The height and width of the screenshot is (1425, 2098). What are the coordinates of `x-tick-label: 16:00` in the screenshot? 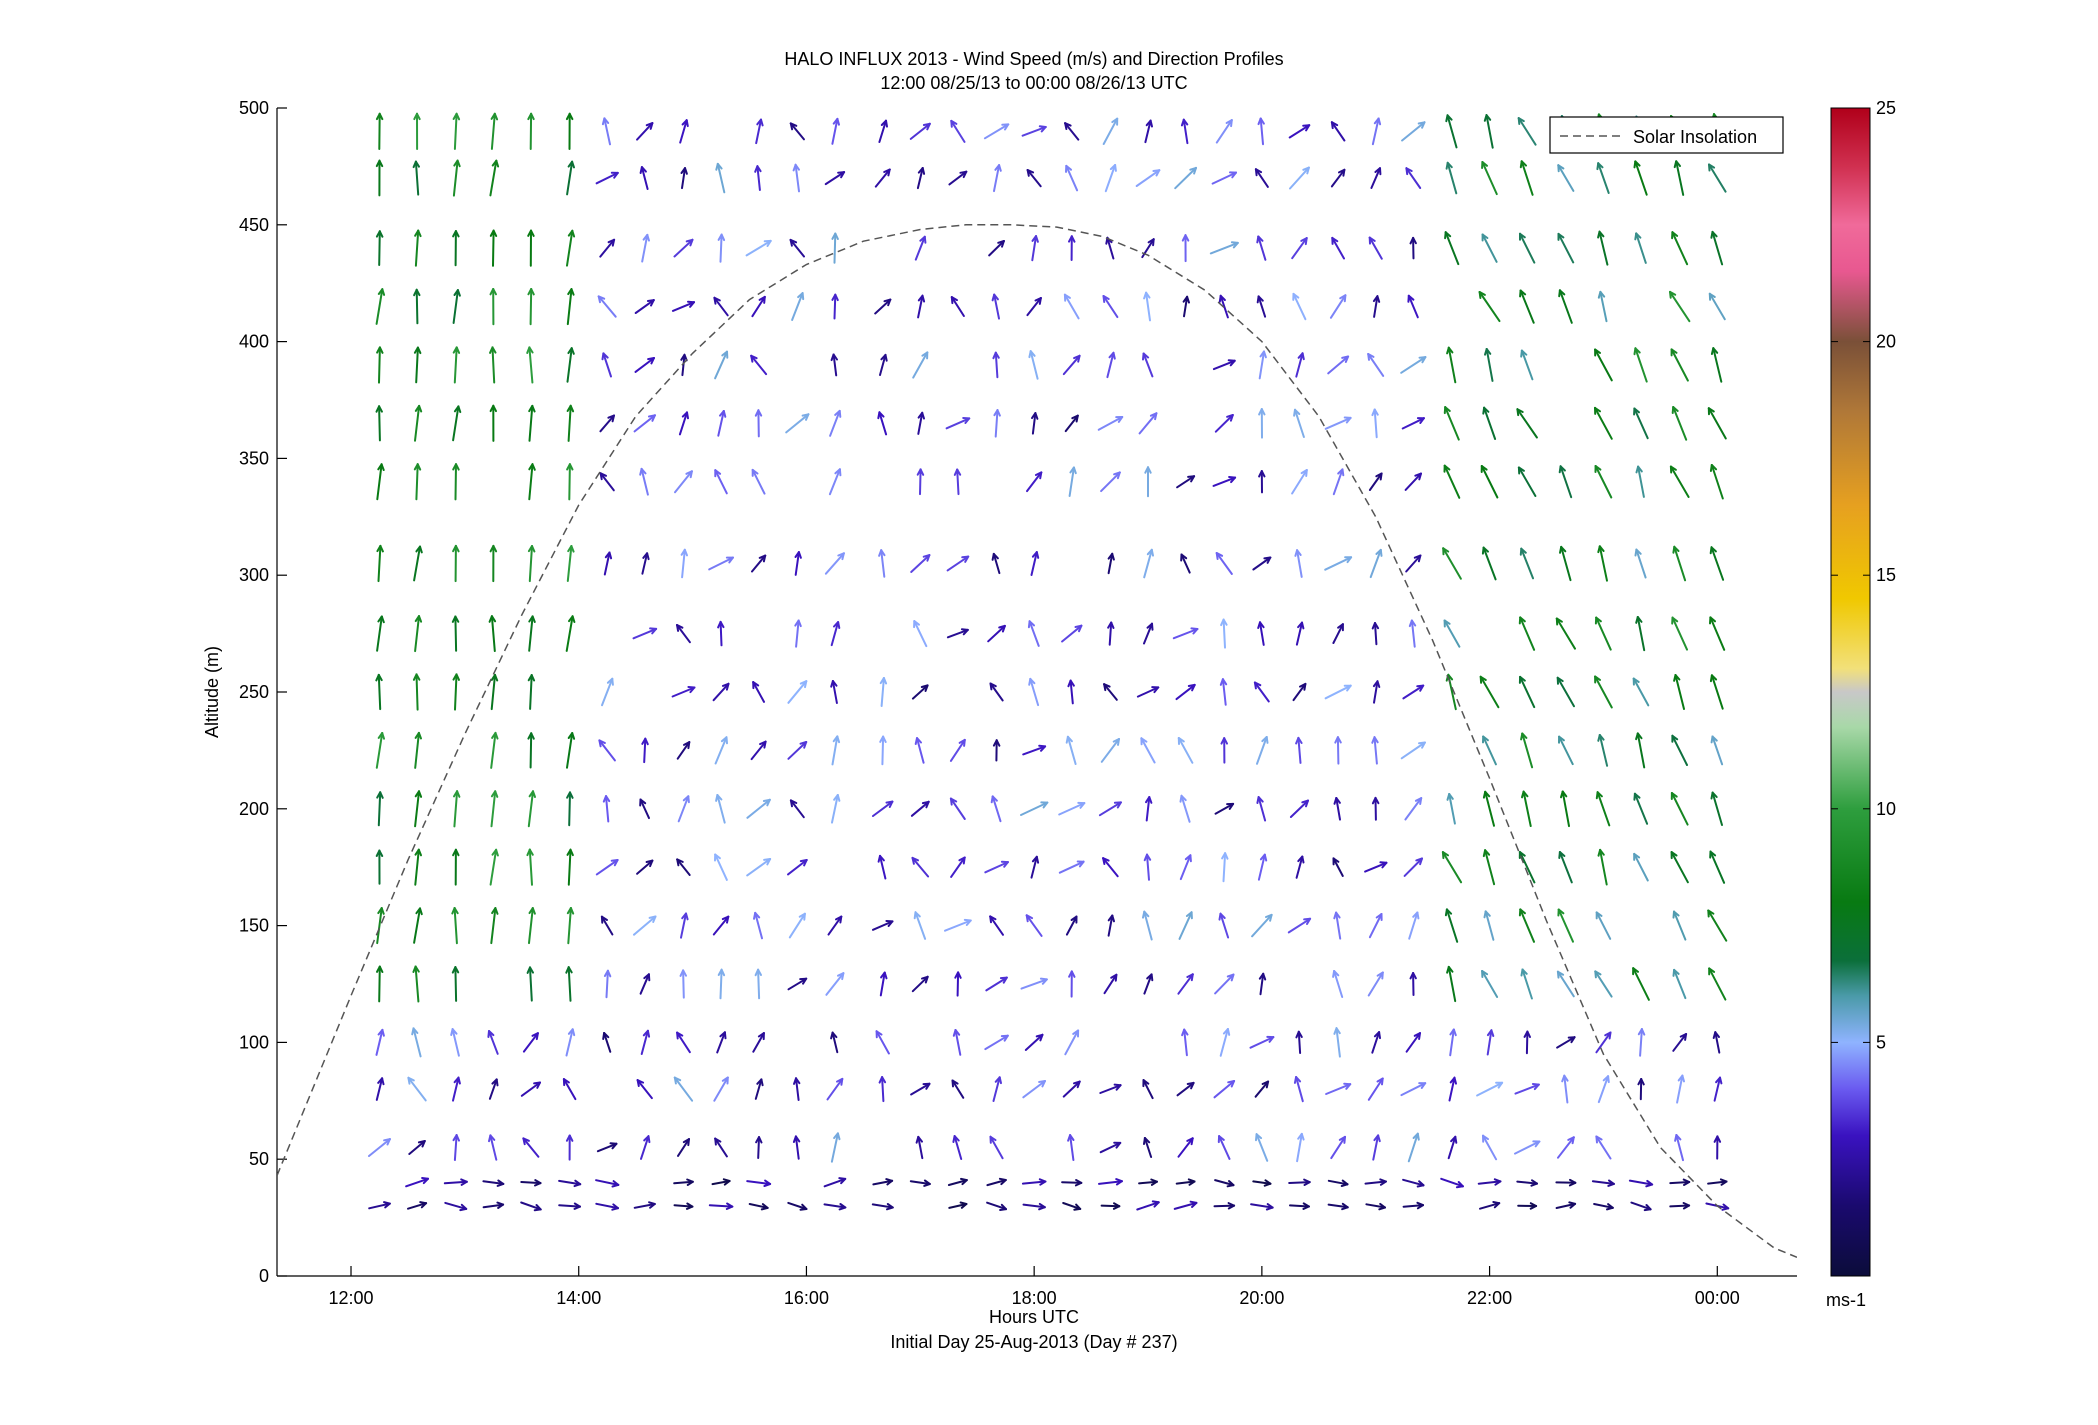 It's located at (806, 1298).